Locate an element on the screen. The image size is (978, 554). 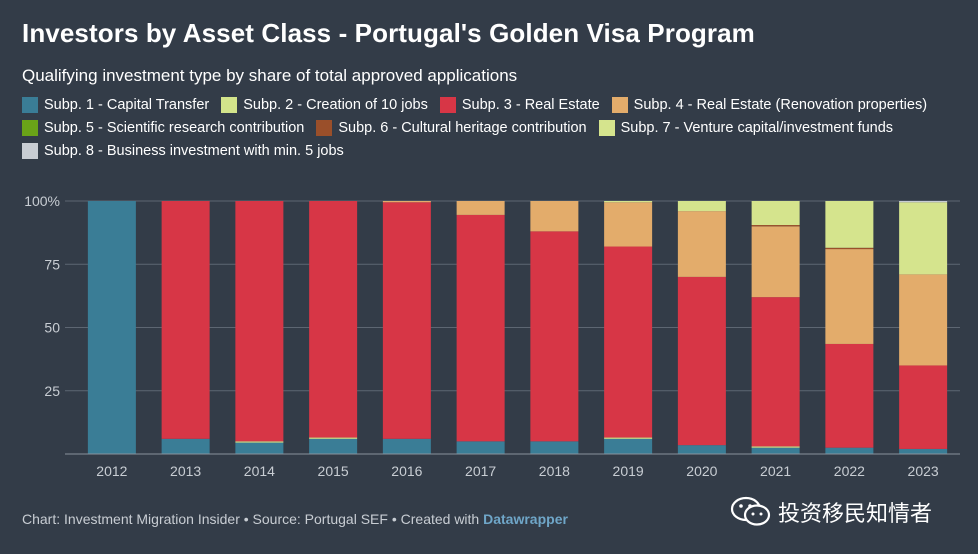
legend-label: Subp. 1 - Capital Transfer is located at coordinates (127, 105).